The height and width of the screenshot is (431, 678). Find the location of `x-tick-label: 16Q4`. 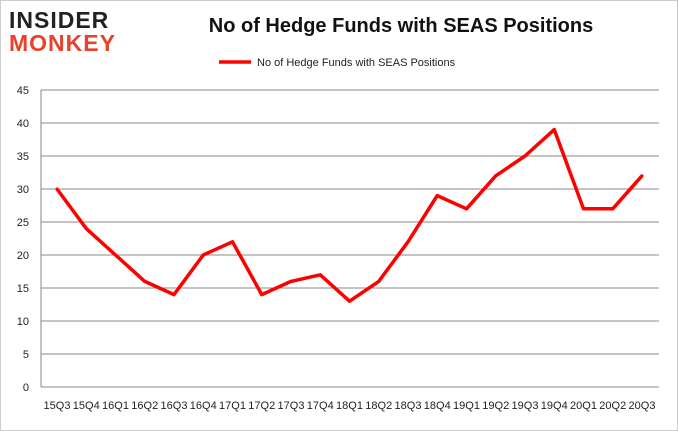

x-tick-label: 16Q4 is located at coordinates (203, 406).